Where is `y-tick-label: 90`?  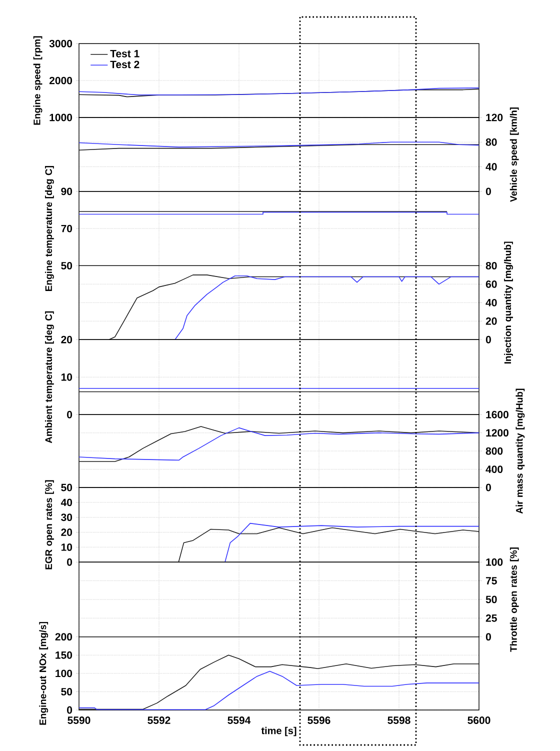
y-tick-label: 90 is located at coordinates (66, 192).